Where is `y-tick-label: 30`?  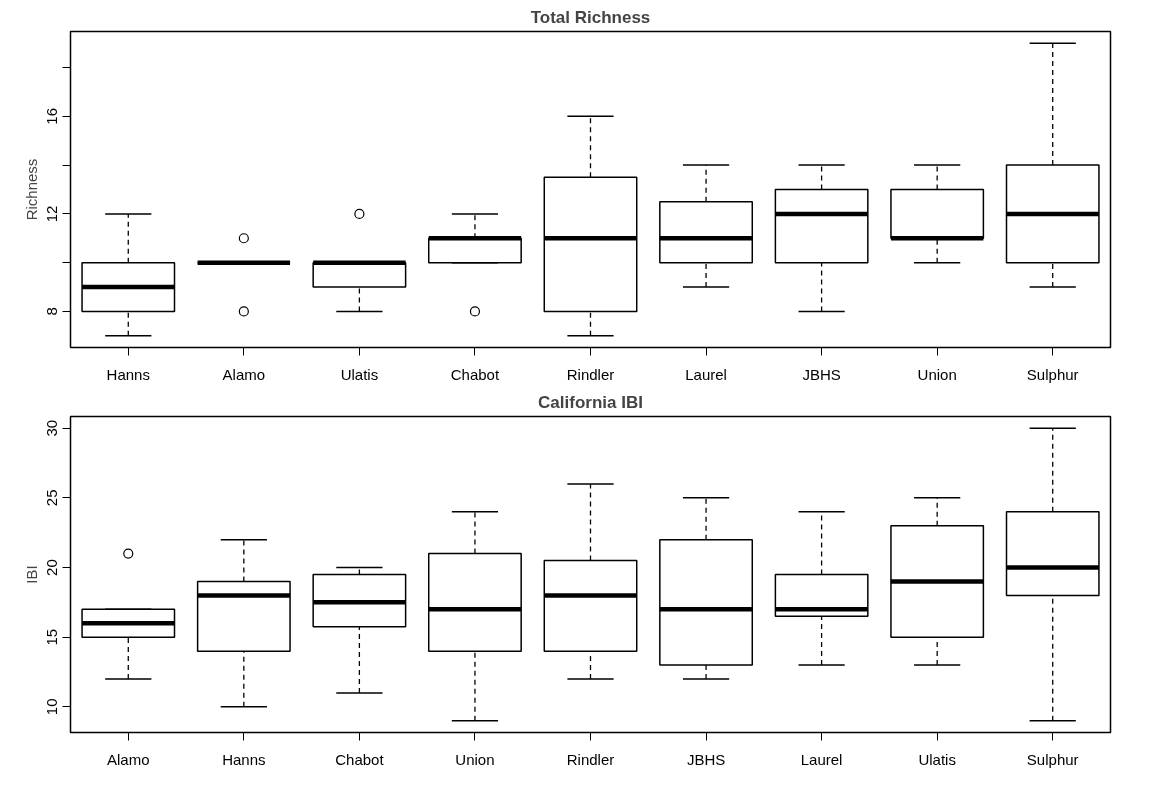 y-tick-label: 30 is located at coordinates (52, 428).